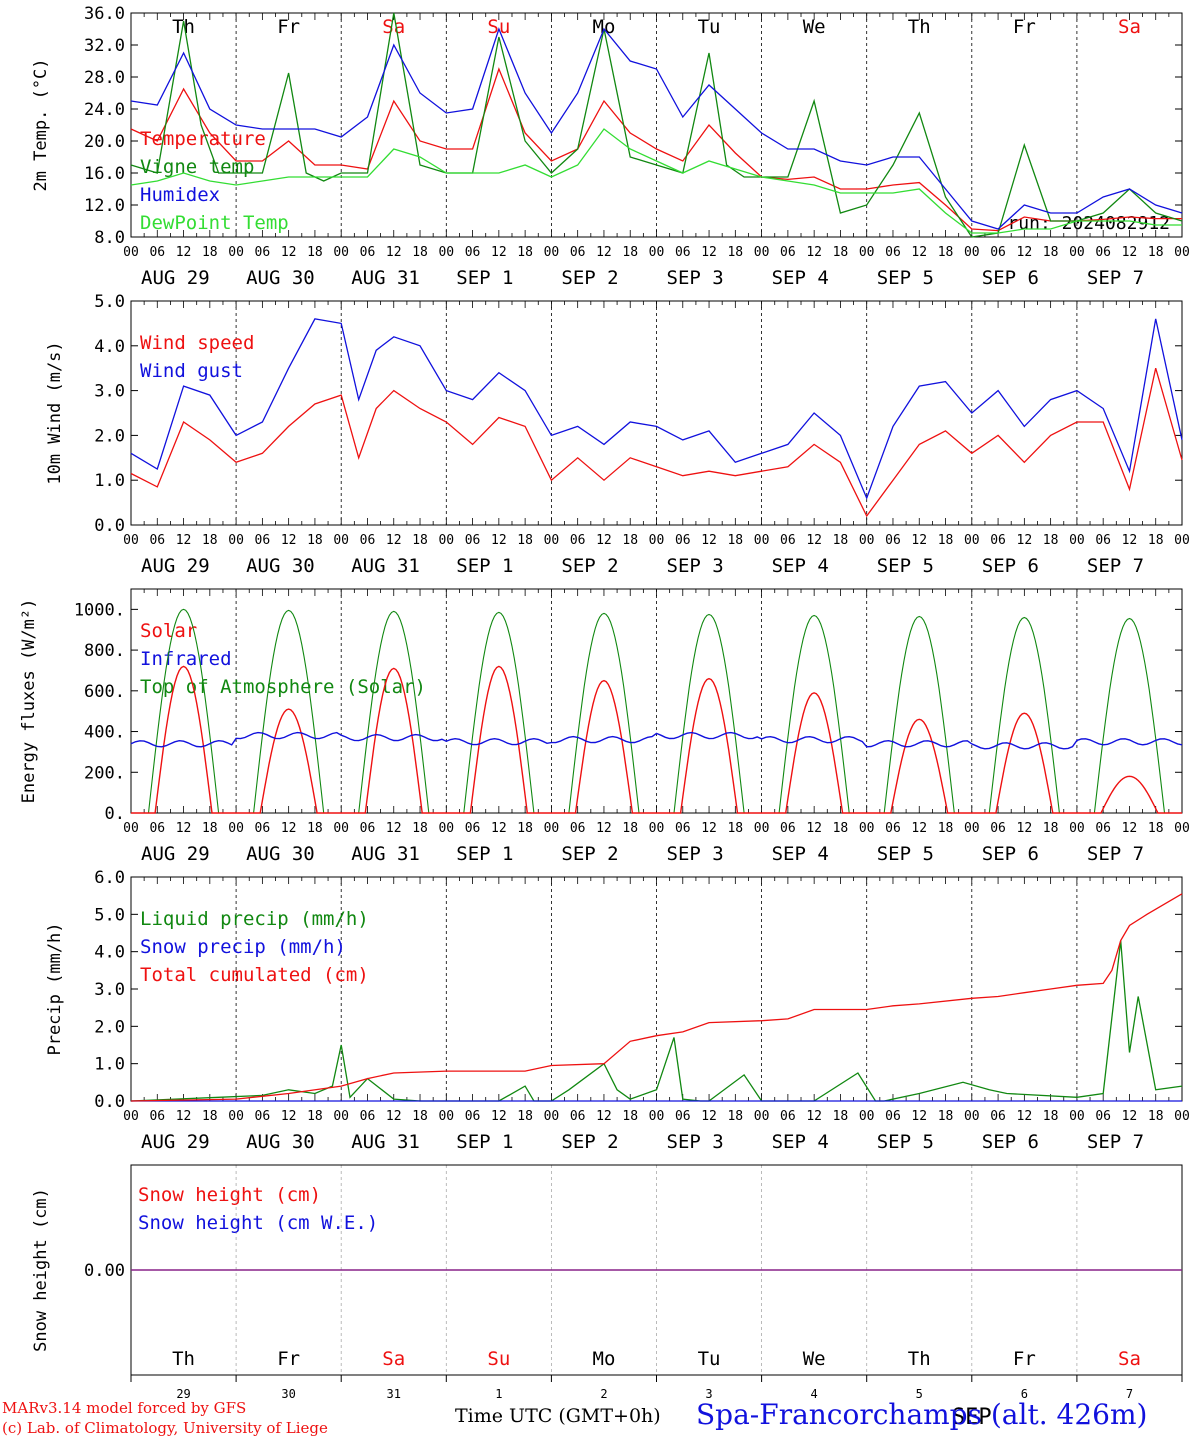 This screenshot has height=1440, width=1194. What do you see at coordinates (109, 302) in the screenshot?
I see `y-tick-label: 5.0` at bounding box center [109, 302].